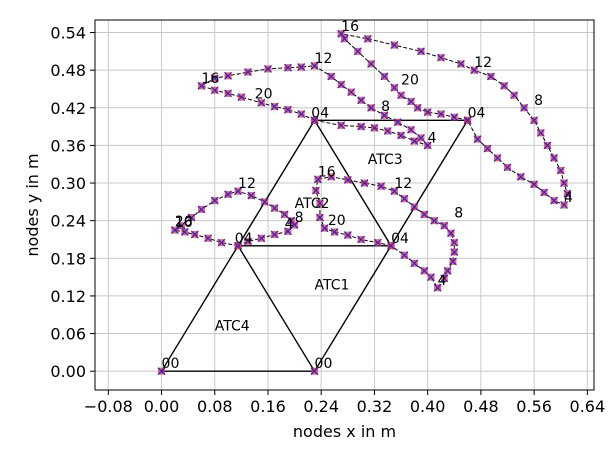 Image resolution: width=614 pixels, height=461 pixels. I want to click on point-label: 8, so click(385, 107).